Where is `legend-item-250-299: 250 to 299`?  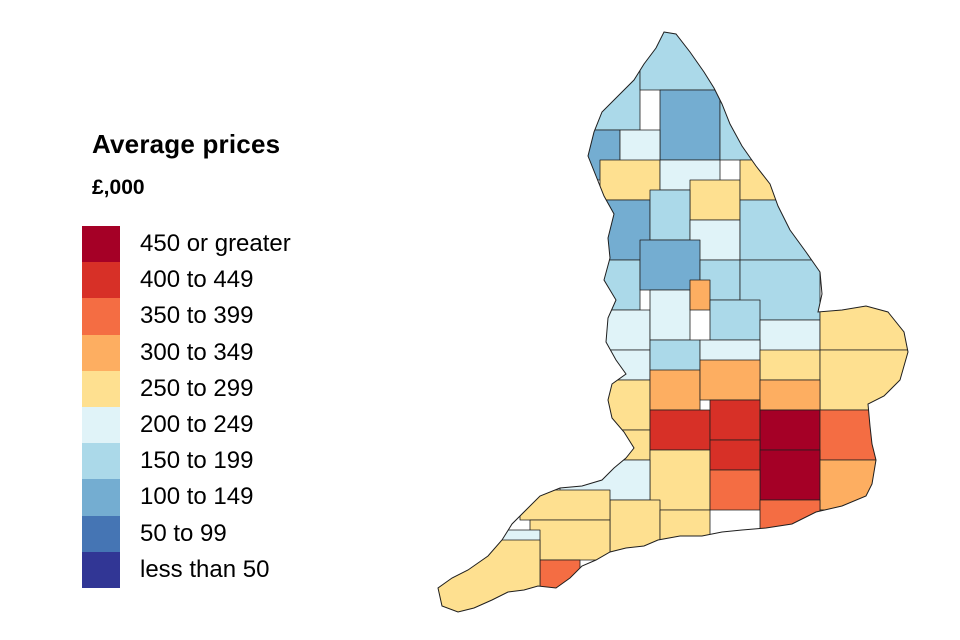 legend-item-250-299: 250 to 299 is located at coordinates (186, 388).